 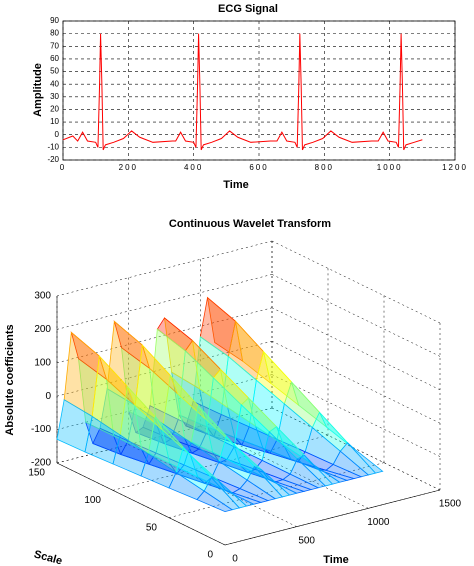 I want to click on x-tick-label: 800, so click(x=324, y=167).